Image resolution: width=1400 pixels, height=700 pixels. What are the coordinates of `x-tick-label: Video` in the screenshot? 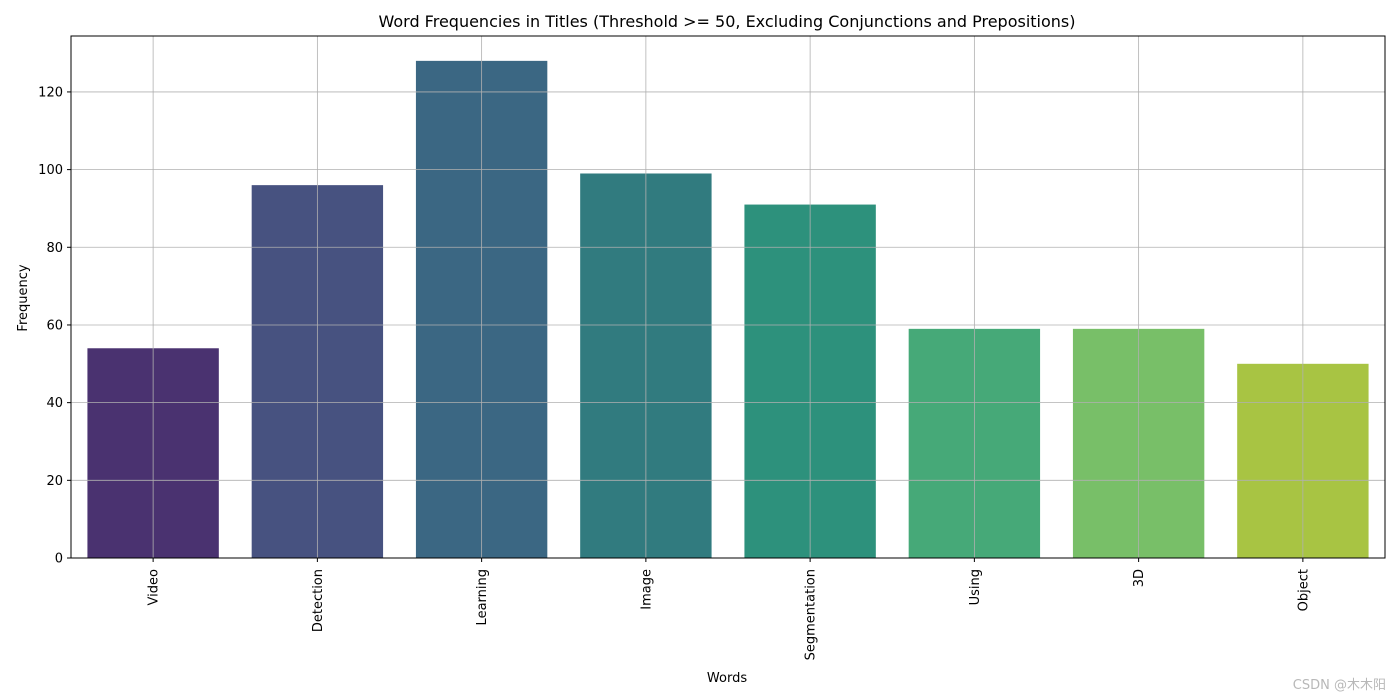 It's located at (154, 587).